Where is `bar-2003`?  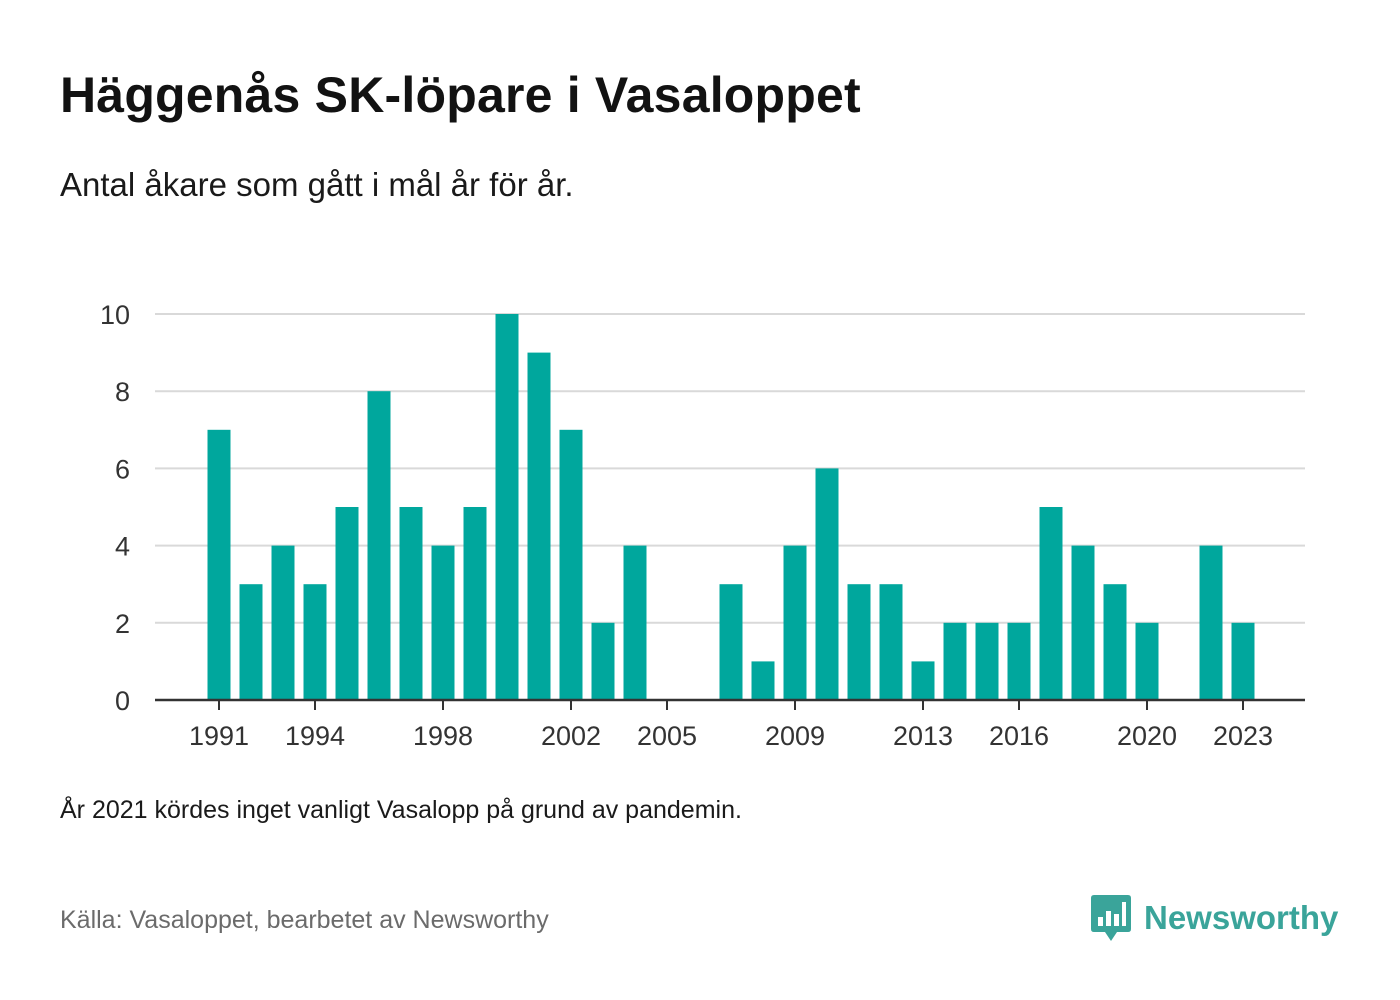
bar-2003 is located at coordinates (603, 661).